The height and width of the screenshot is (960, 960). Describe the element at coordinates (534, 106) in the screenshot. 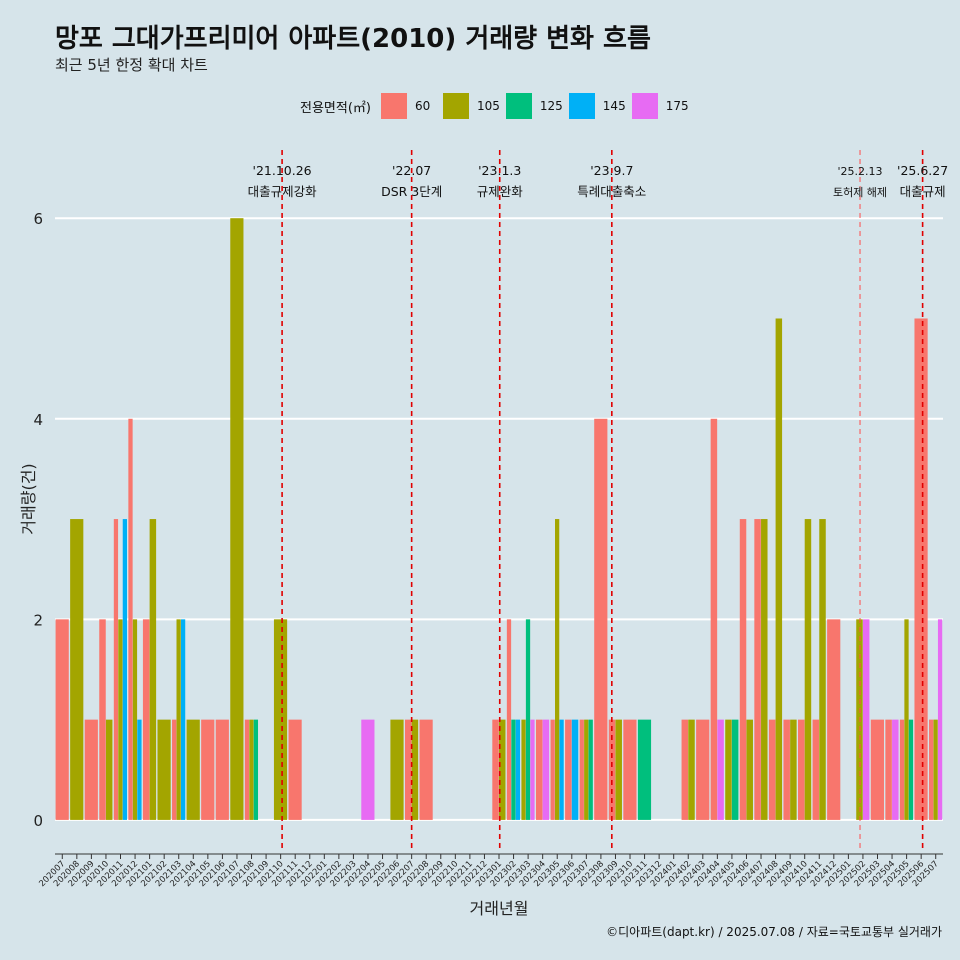

I see `legend-item-125: 125` at that location.